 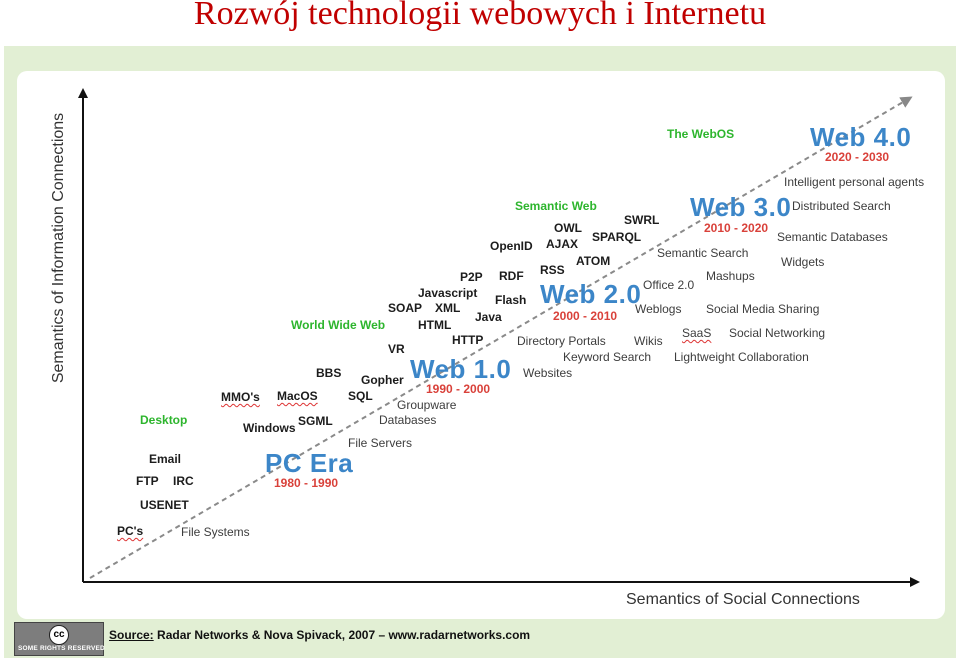 I want to click on tech-mmos: MMO's, so click(x=240, y=397).